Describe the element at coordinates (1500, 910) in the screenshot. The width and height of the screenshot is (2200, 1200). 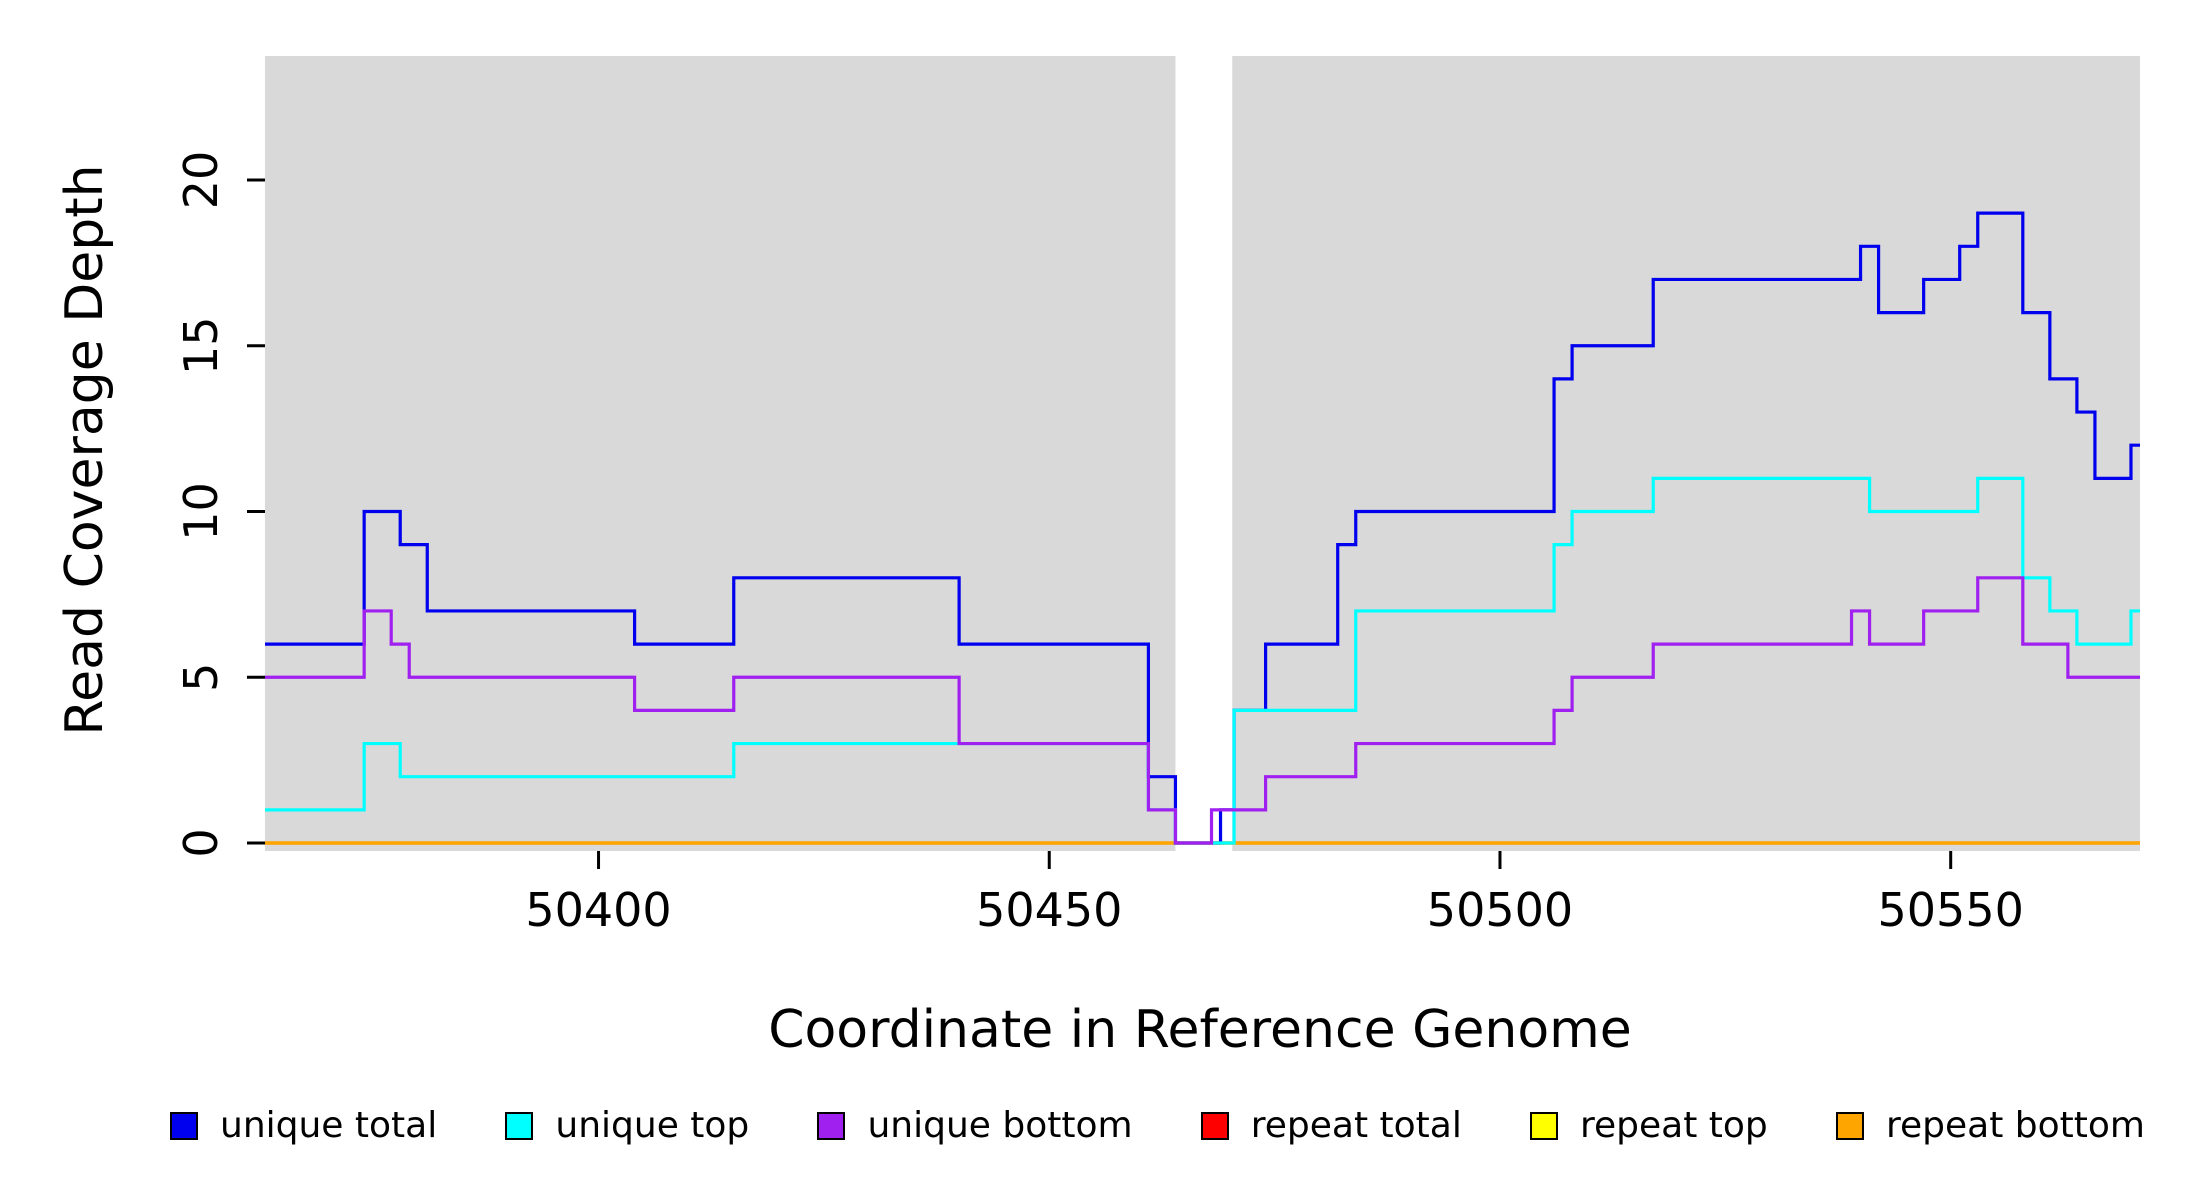
I see `x-tick-label: 50500` at that location.